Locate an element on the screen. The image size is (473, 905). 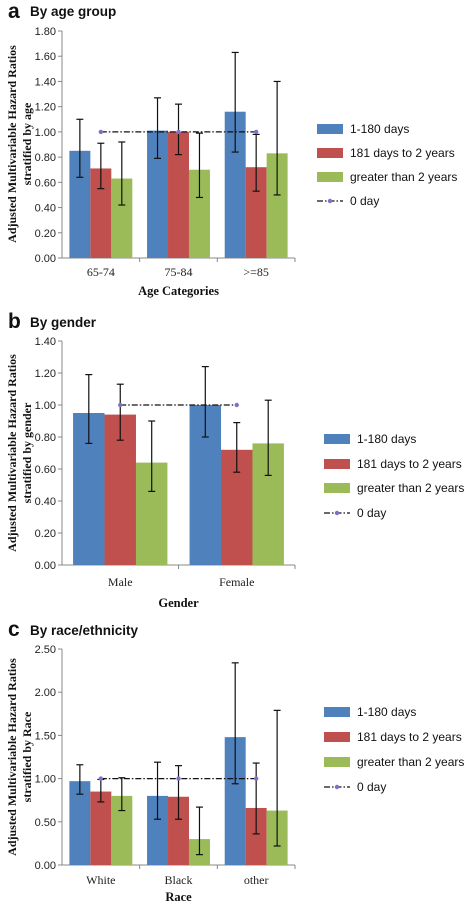
y-axis-title: stratified by gender is located at coordinates (27, 452).